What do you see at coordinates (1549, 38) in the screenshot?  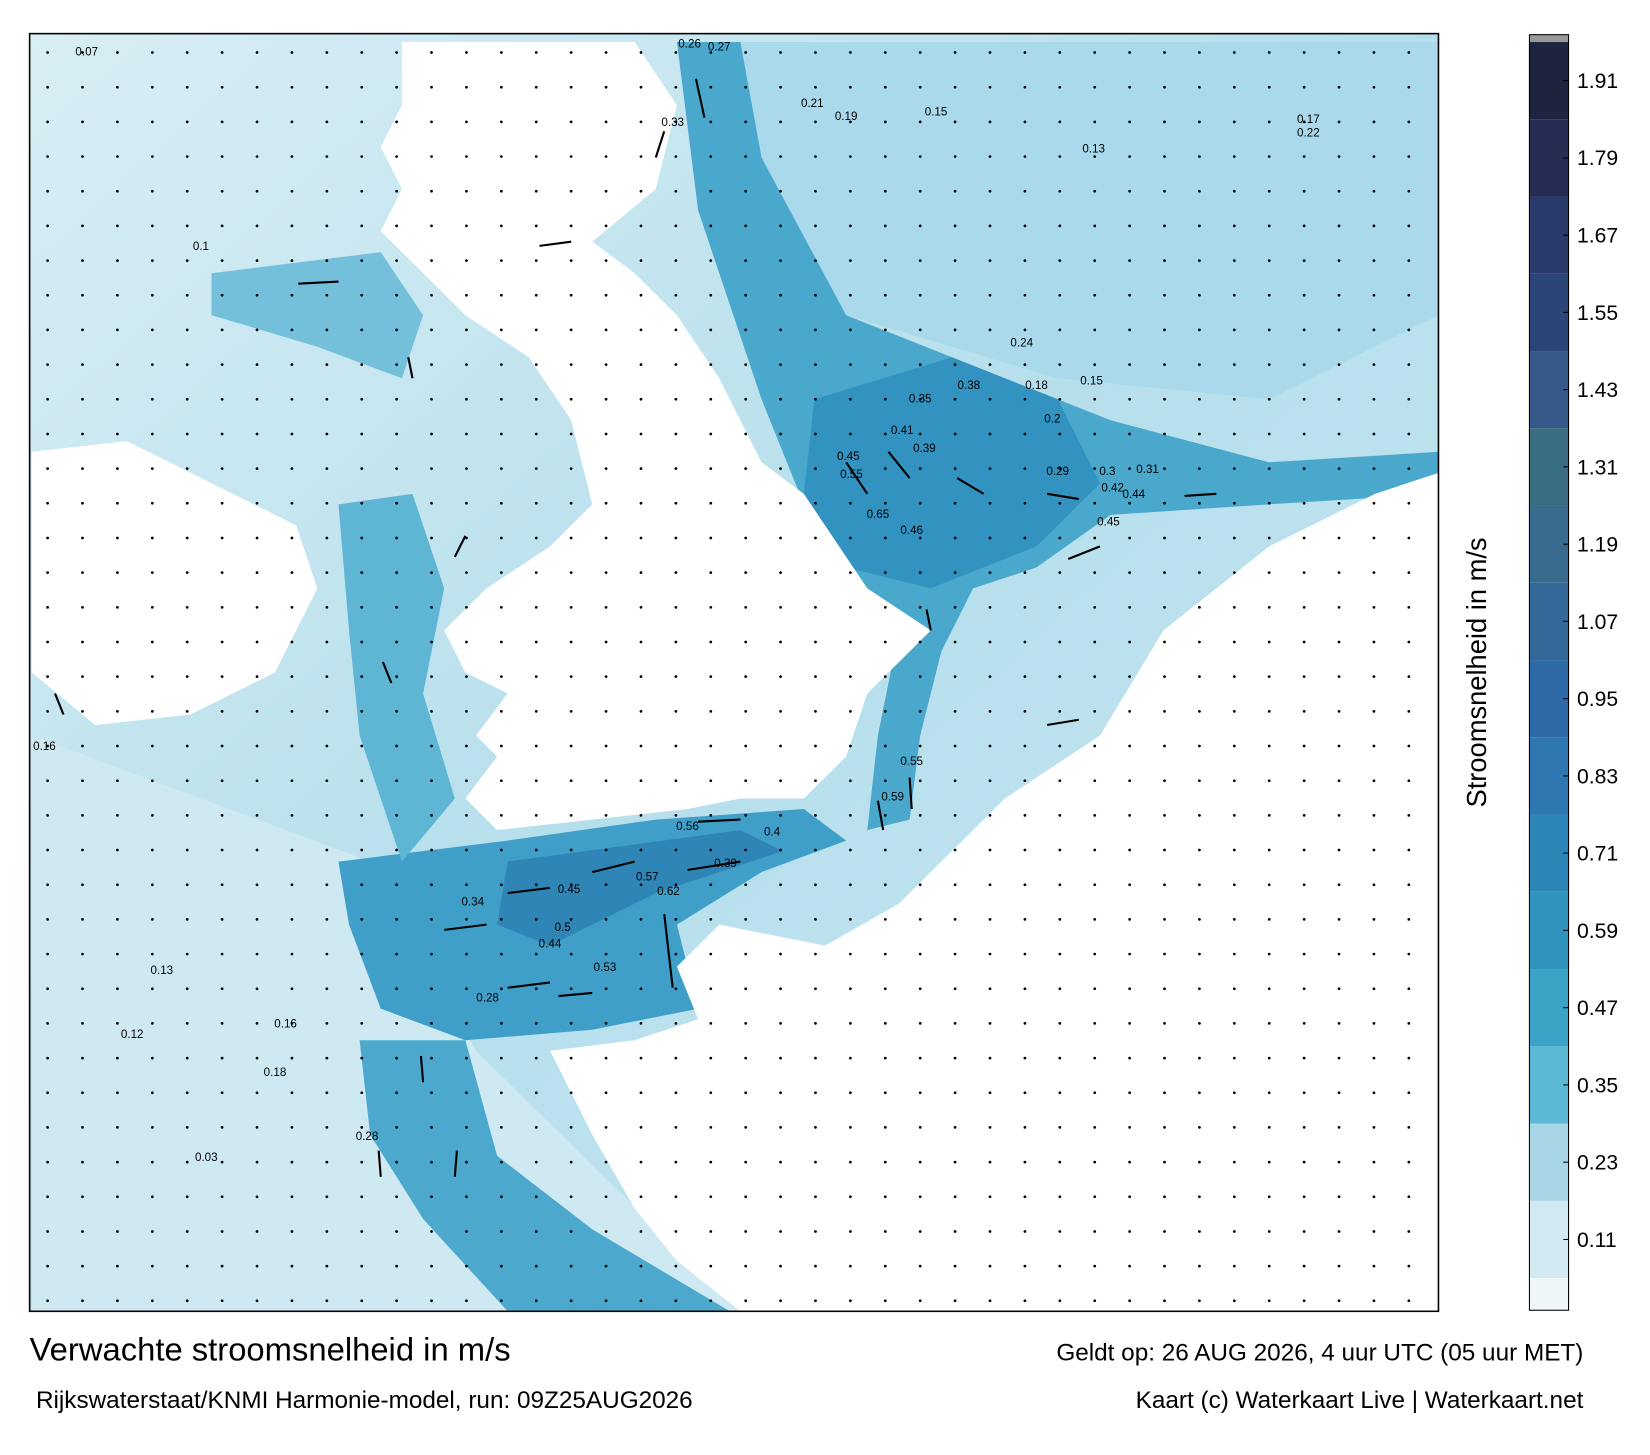 I see `colorbar-cap` at bounding box center [1549, 38].